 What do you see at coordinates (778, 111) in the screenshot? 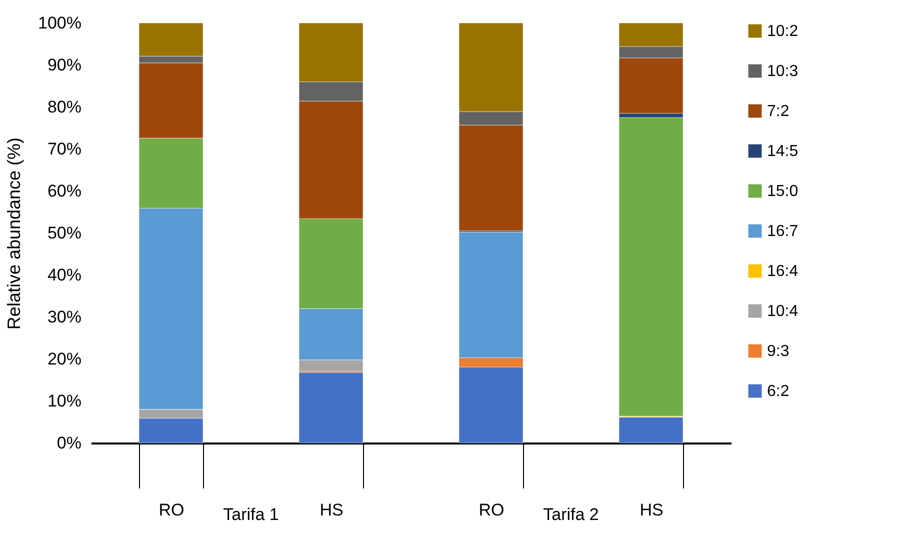
I see `legend-label: 7:2` at bounding box center [778, 111].